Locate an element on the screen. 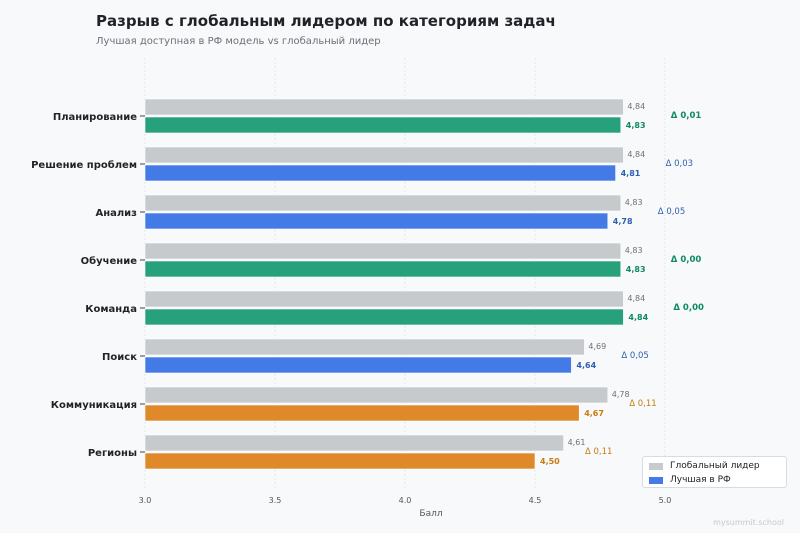 This screenshot has width=800, height=533. value-label-rf: 4,84 is located at coordinates (638, 317).